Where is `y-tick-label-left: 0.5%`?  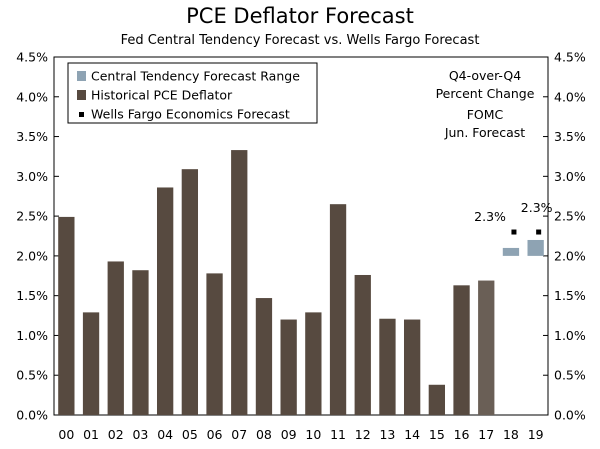 y-tick-label-left: 0.5% is located at coordinates (32, 375).